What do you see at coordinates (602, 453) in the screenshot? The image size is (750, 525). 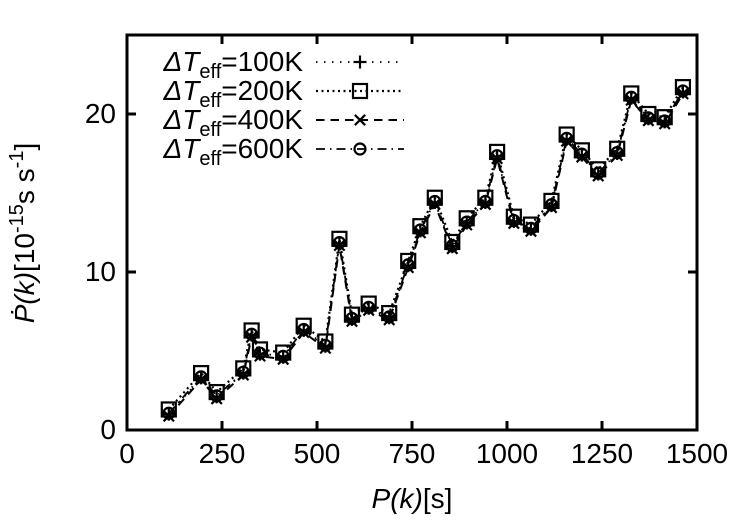 I see `x-tick-label: 1250` at bounding box center [602, 453].